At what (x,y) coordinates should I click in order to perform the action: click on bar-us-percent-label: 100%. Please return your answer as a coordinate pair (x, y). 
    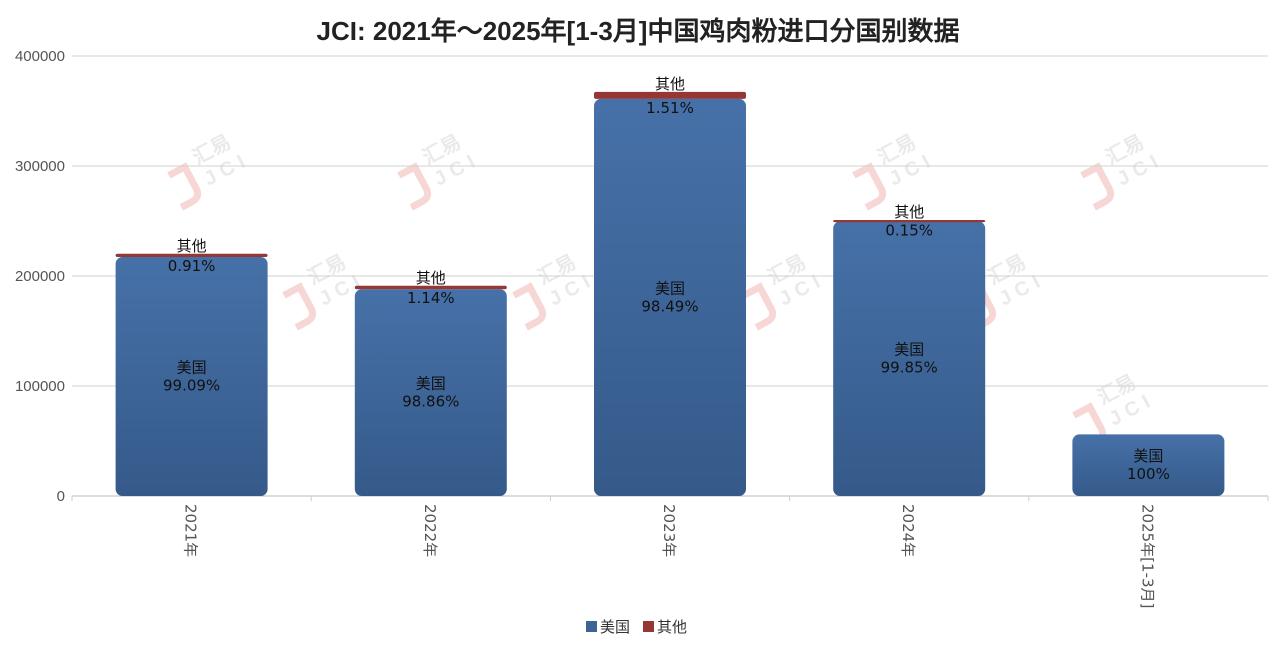
    Looking at the image, I should click on (1148, 474).